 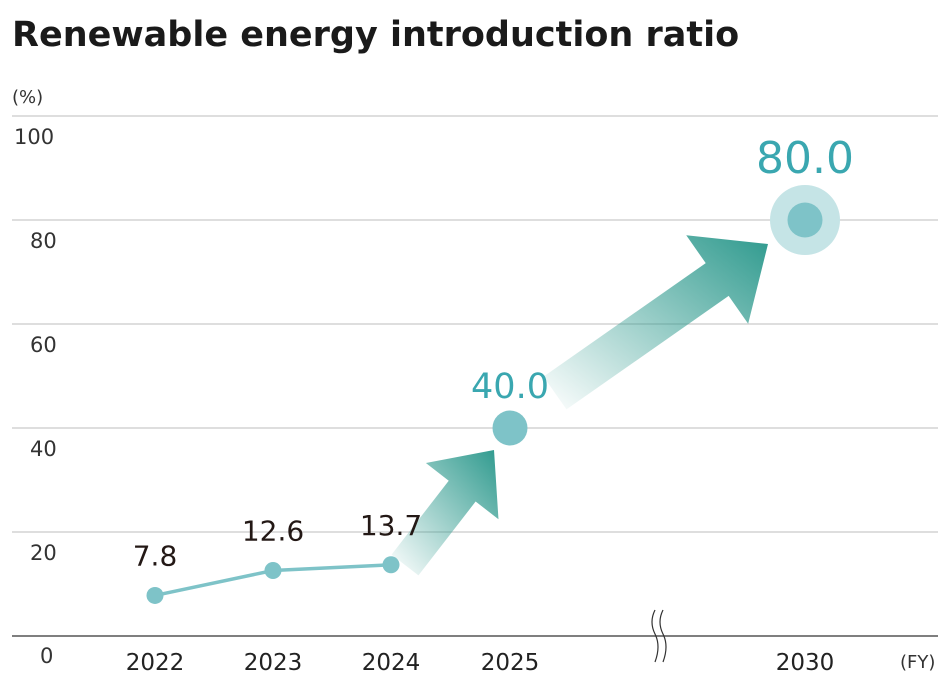 I want to click on y-tick-label: 80, so click(x=43, y=241).